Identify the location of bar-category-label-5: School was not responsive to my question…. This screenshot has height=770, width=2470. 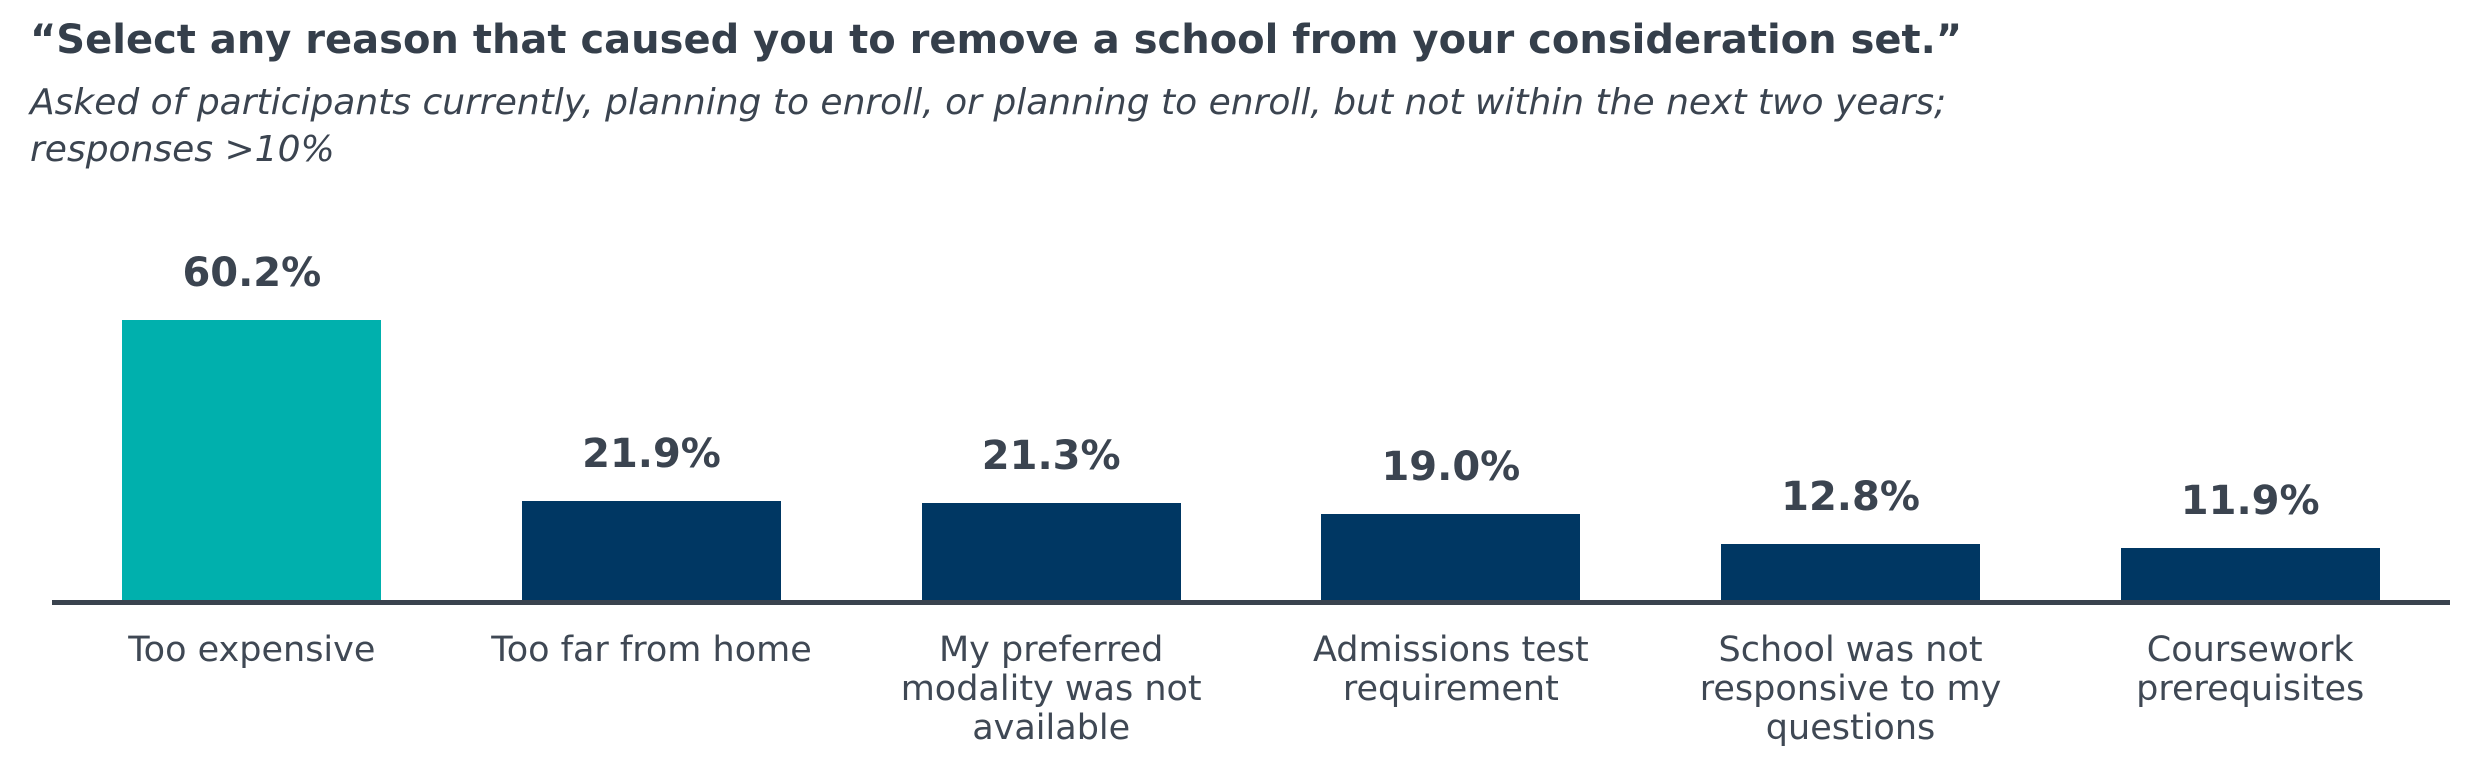
(1850, 688).